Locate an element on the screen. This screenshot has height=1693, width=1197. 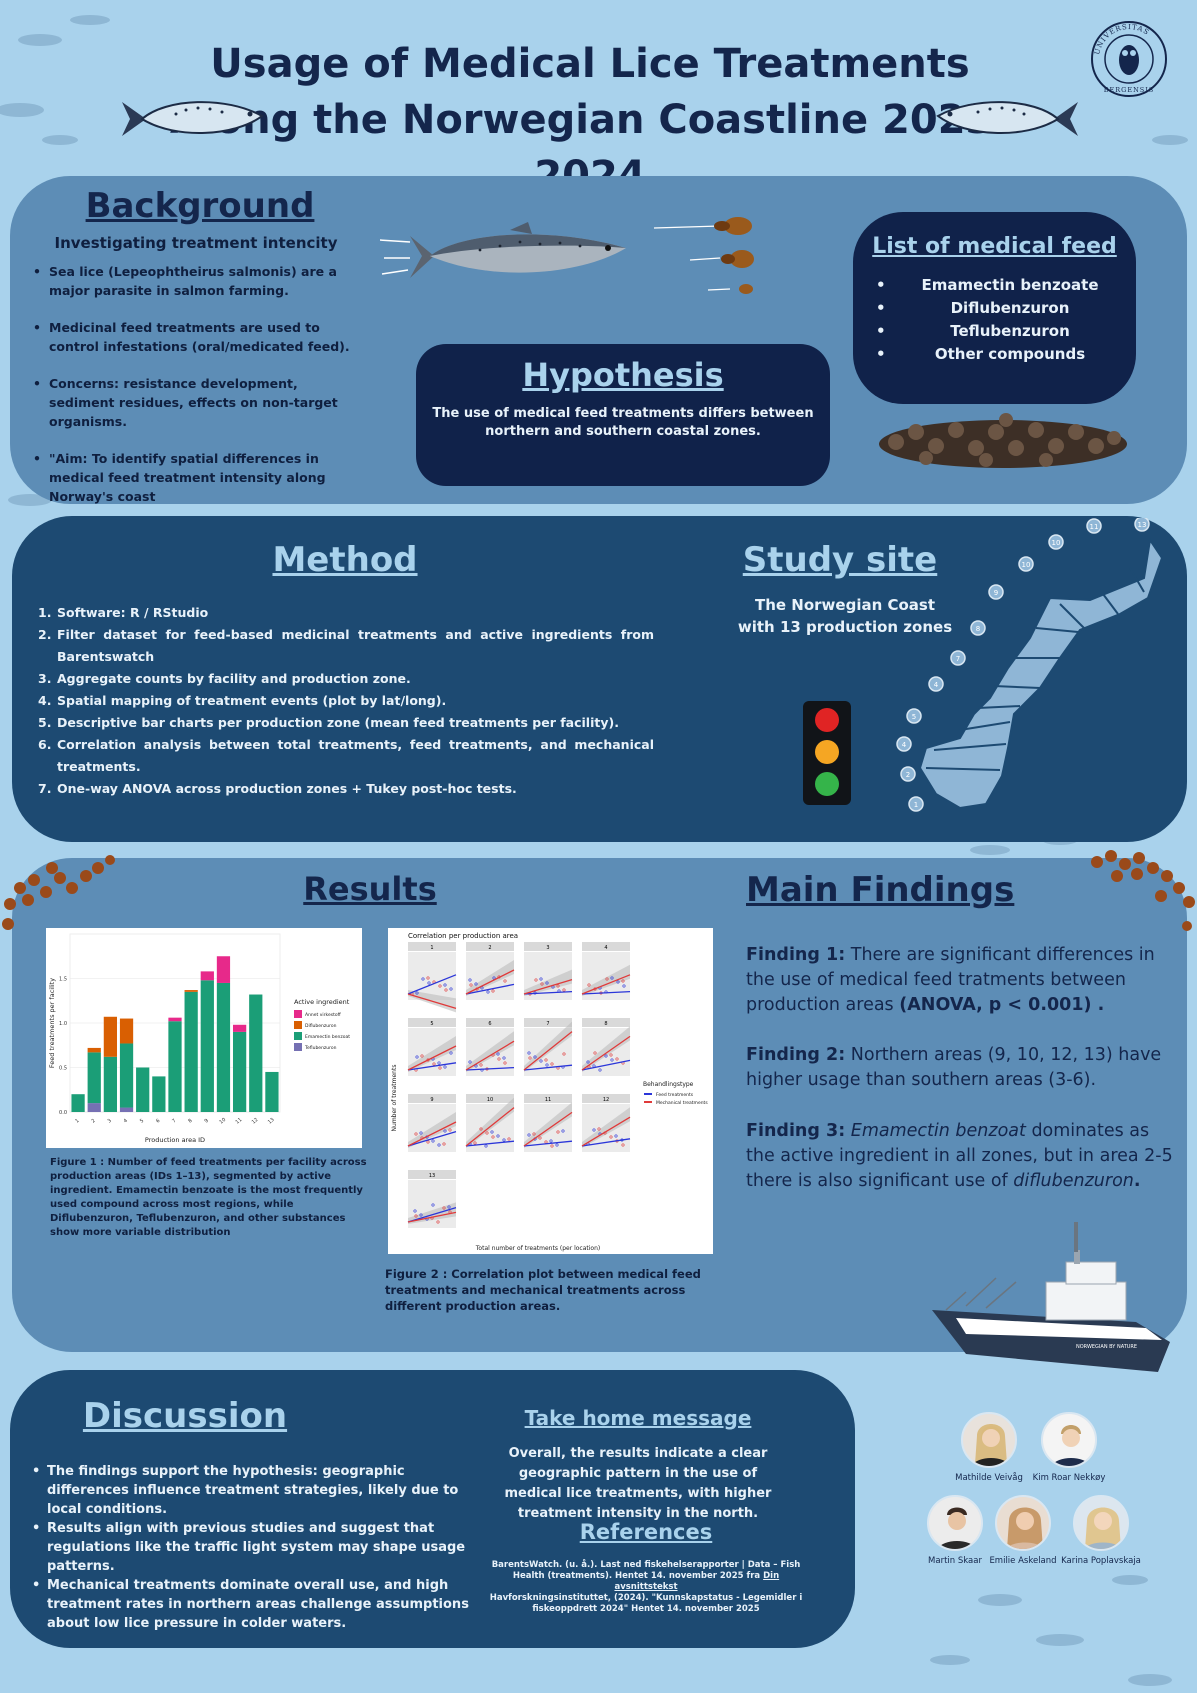
hypothesis-box is located at coordinates (623, 415).